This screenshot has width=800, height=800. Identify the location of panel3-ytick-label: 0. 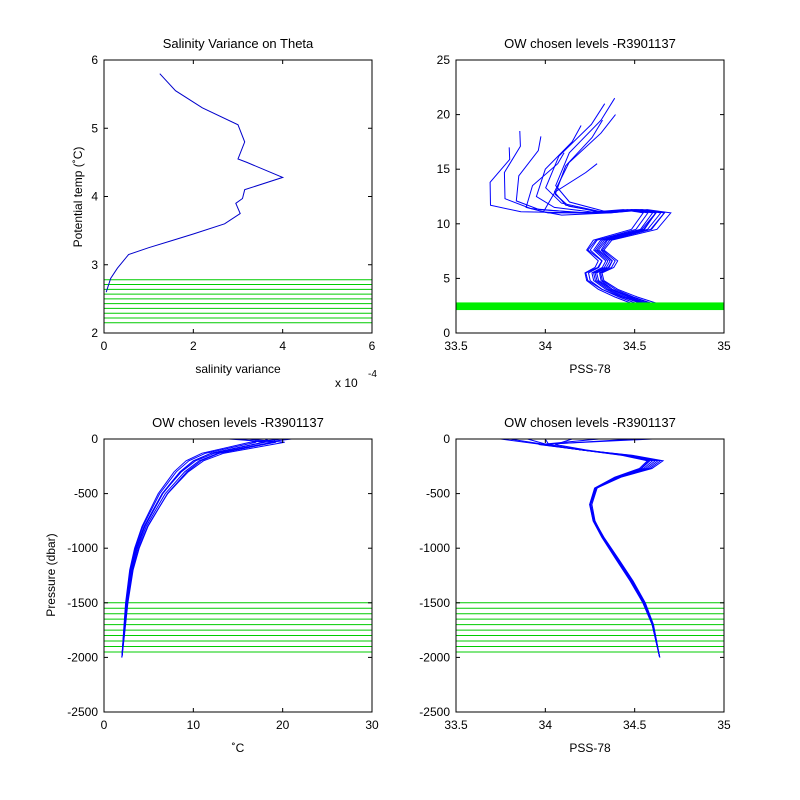
(94, 439).